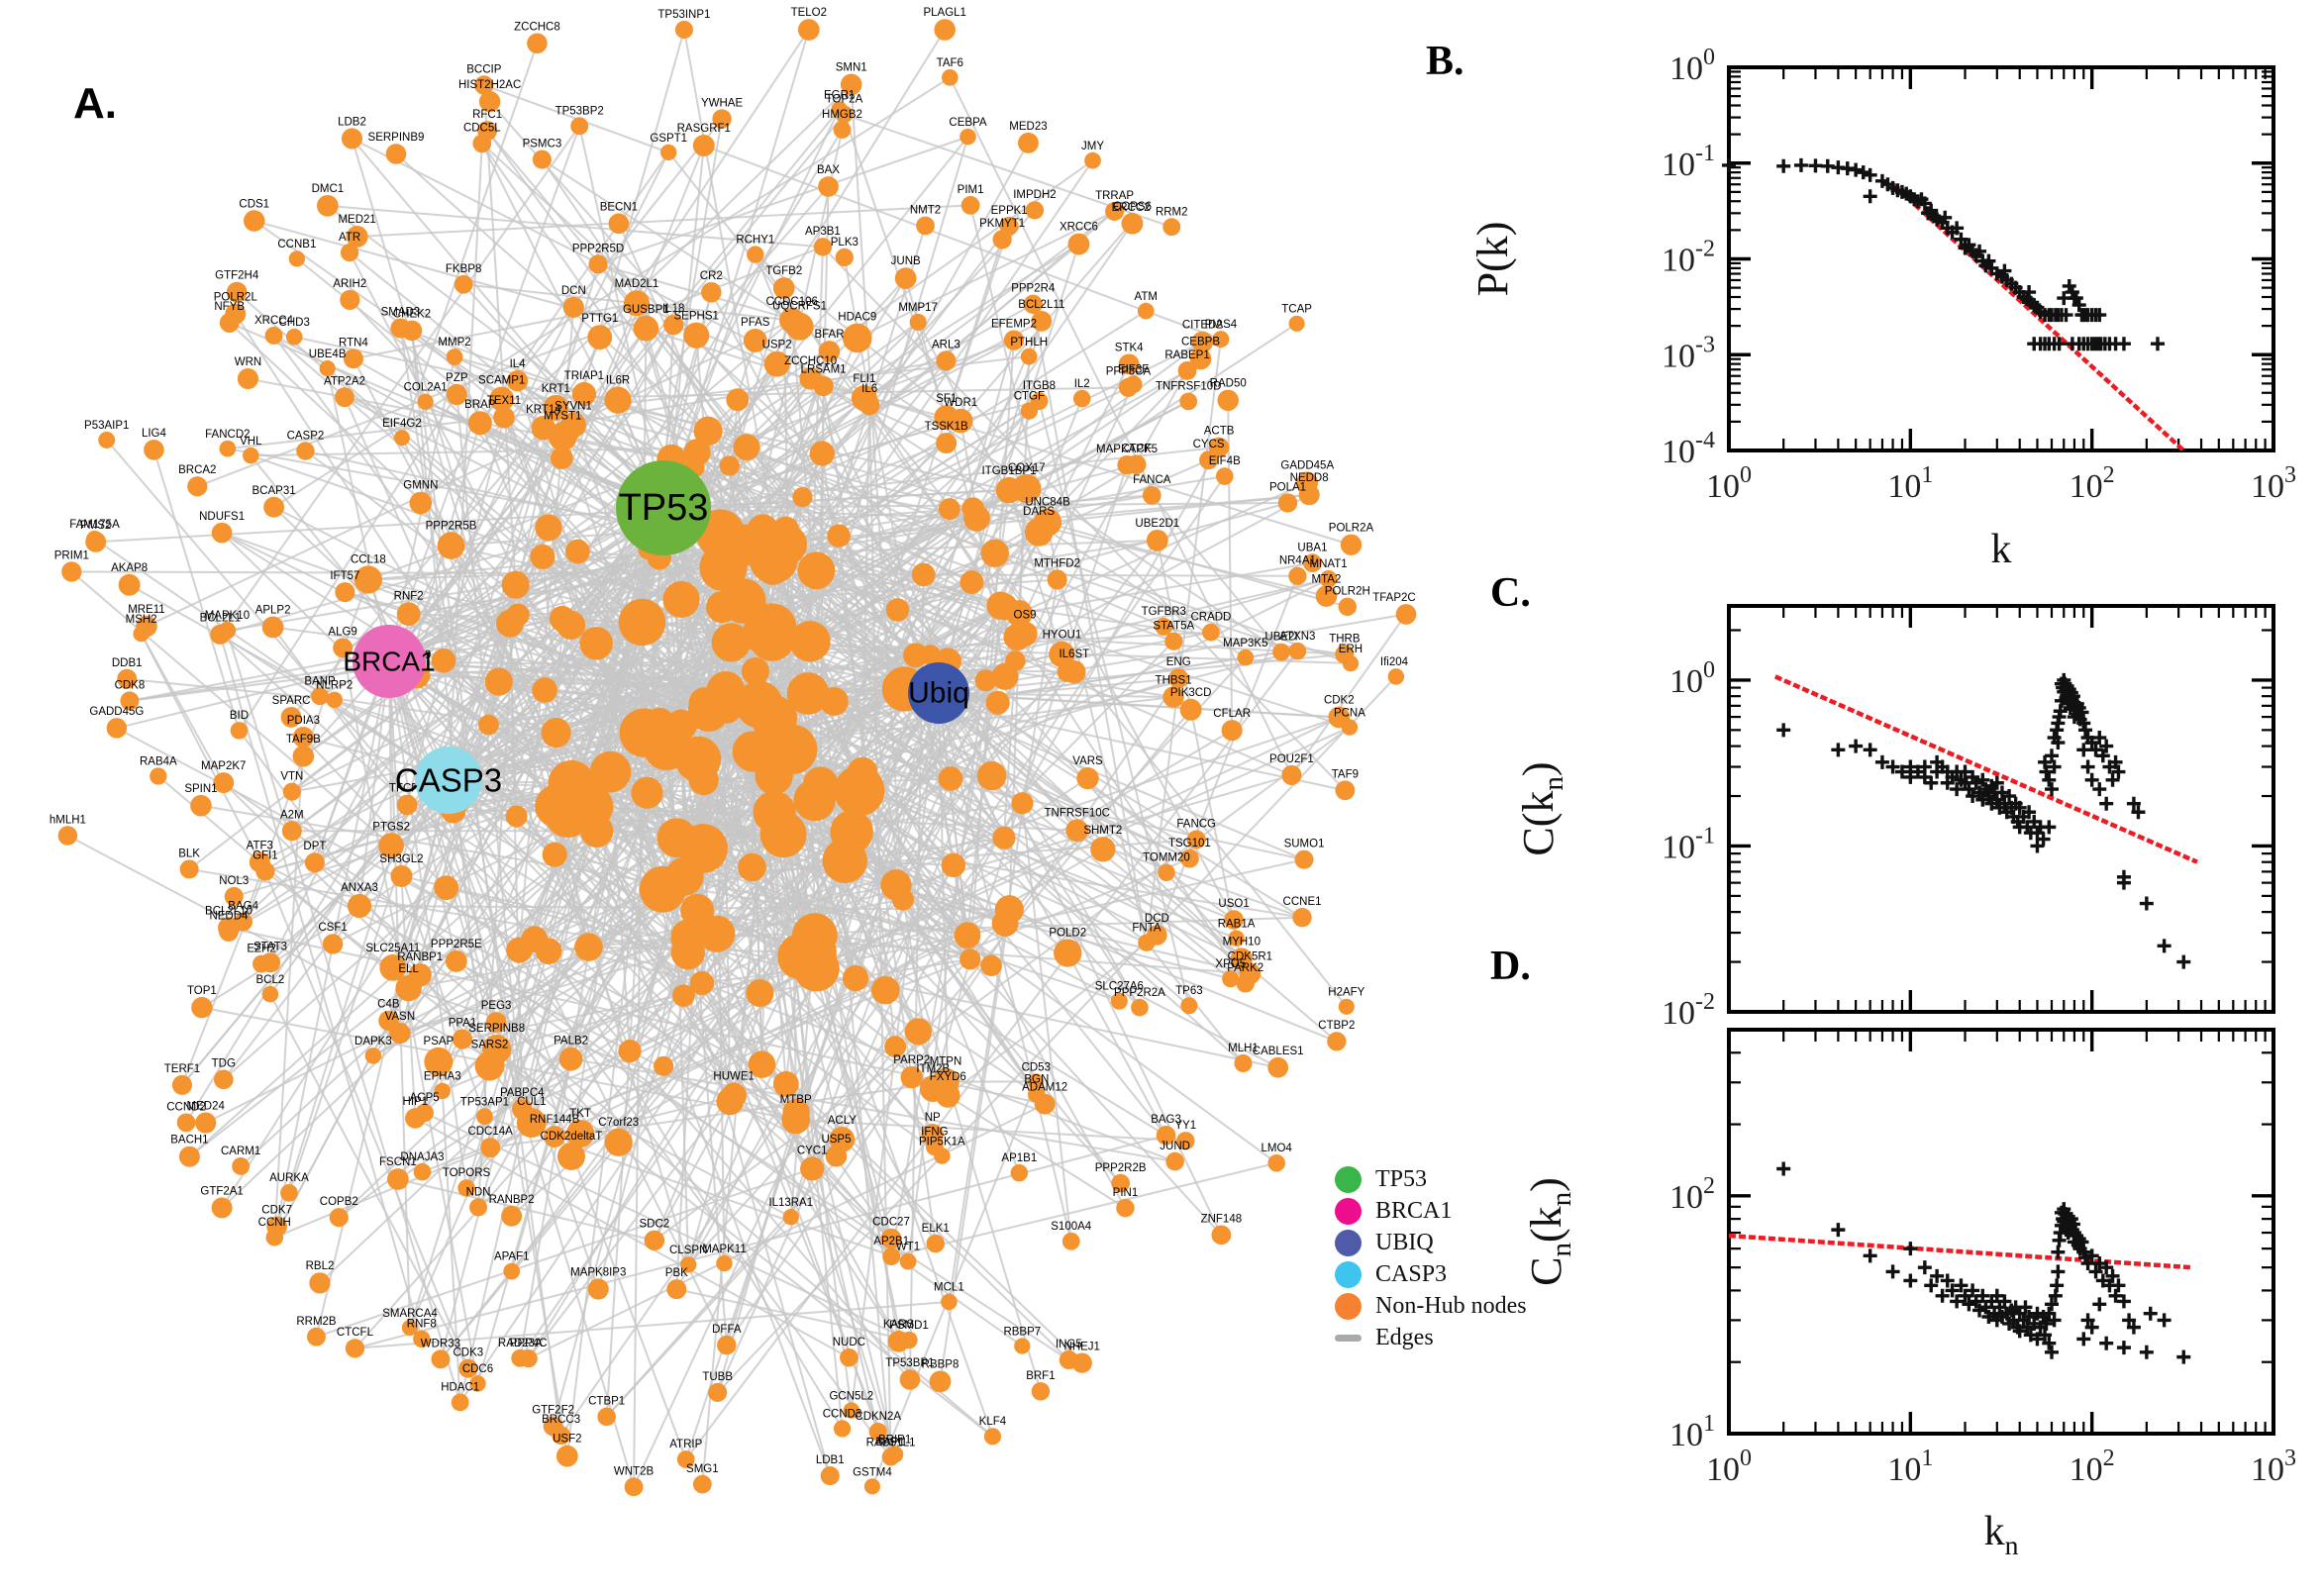  What do you see at coordinates (483, 69) in the screenshot?
I see `gene-node-label: BCCIP` at bounding box center [483, 69].